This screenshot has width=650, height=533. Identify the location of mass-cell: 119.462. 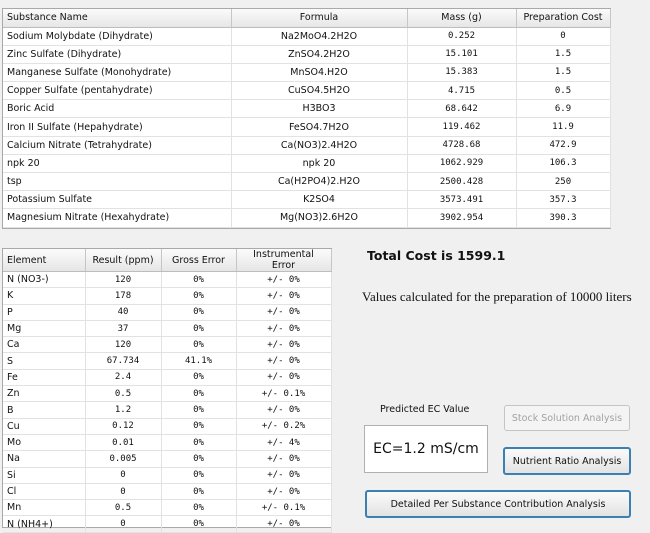
(462, 127).